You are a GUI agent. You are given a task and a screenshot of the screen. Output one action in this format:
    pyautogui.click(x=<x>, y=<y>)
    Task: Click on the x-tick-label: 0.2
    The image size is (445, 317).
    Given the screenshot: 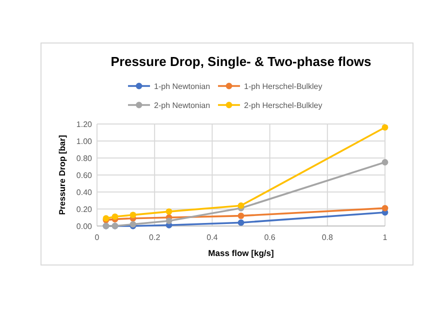 What is the action you would take?
    pyautogui.click(x=155, y=237)
    